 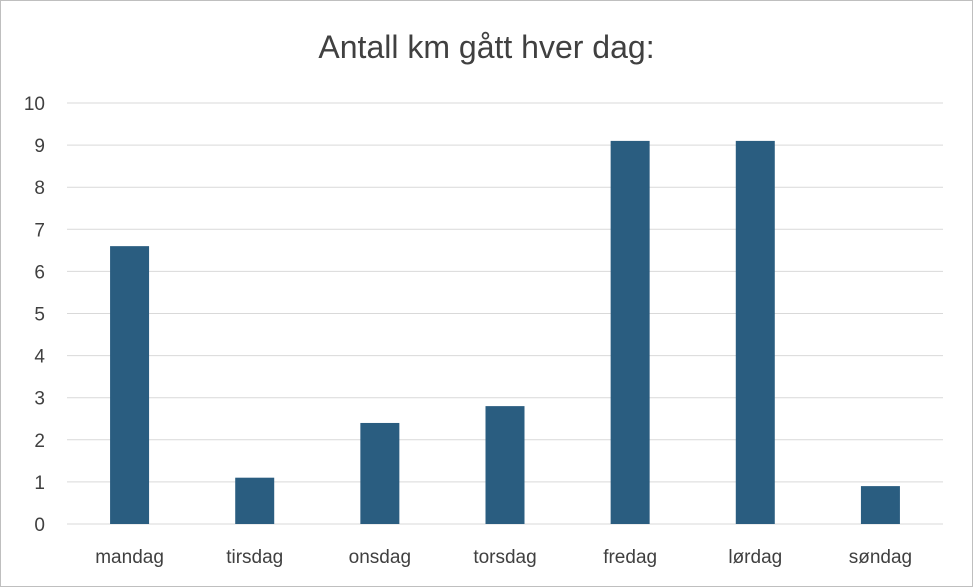 I want to click on x-tick-label-onsdag: onsdag, so click(x=380, y=557).